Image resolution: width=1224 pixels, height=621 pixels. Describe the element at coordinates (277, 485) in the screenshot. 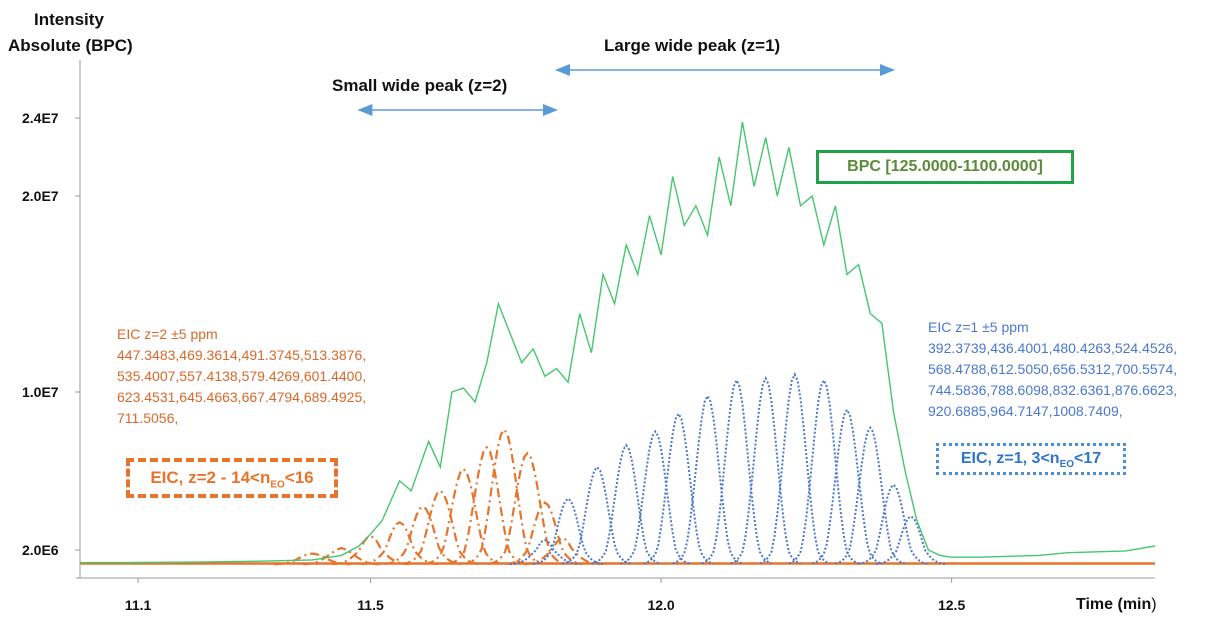

I see `eic-z2-legend-sub: EO` at that location.